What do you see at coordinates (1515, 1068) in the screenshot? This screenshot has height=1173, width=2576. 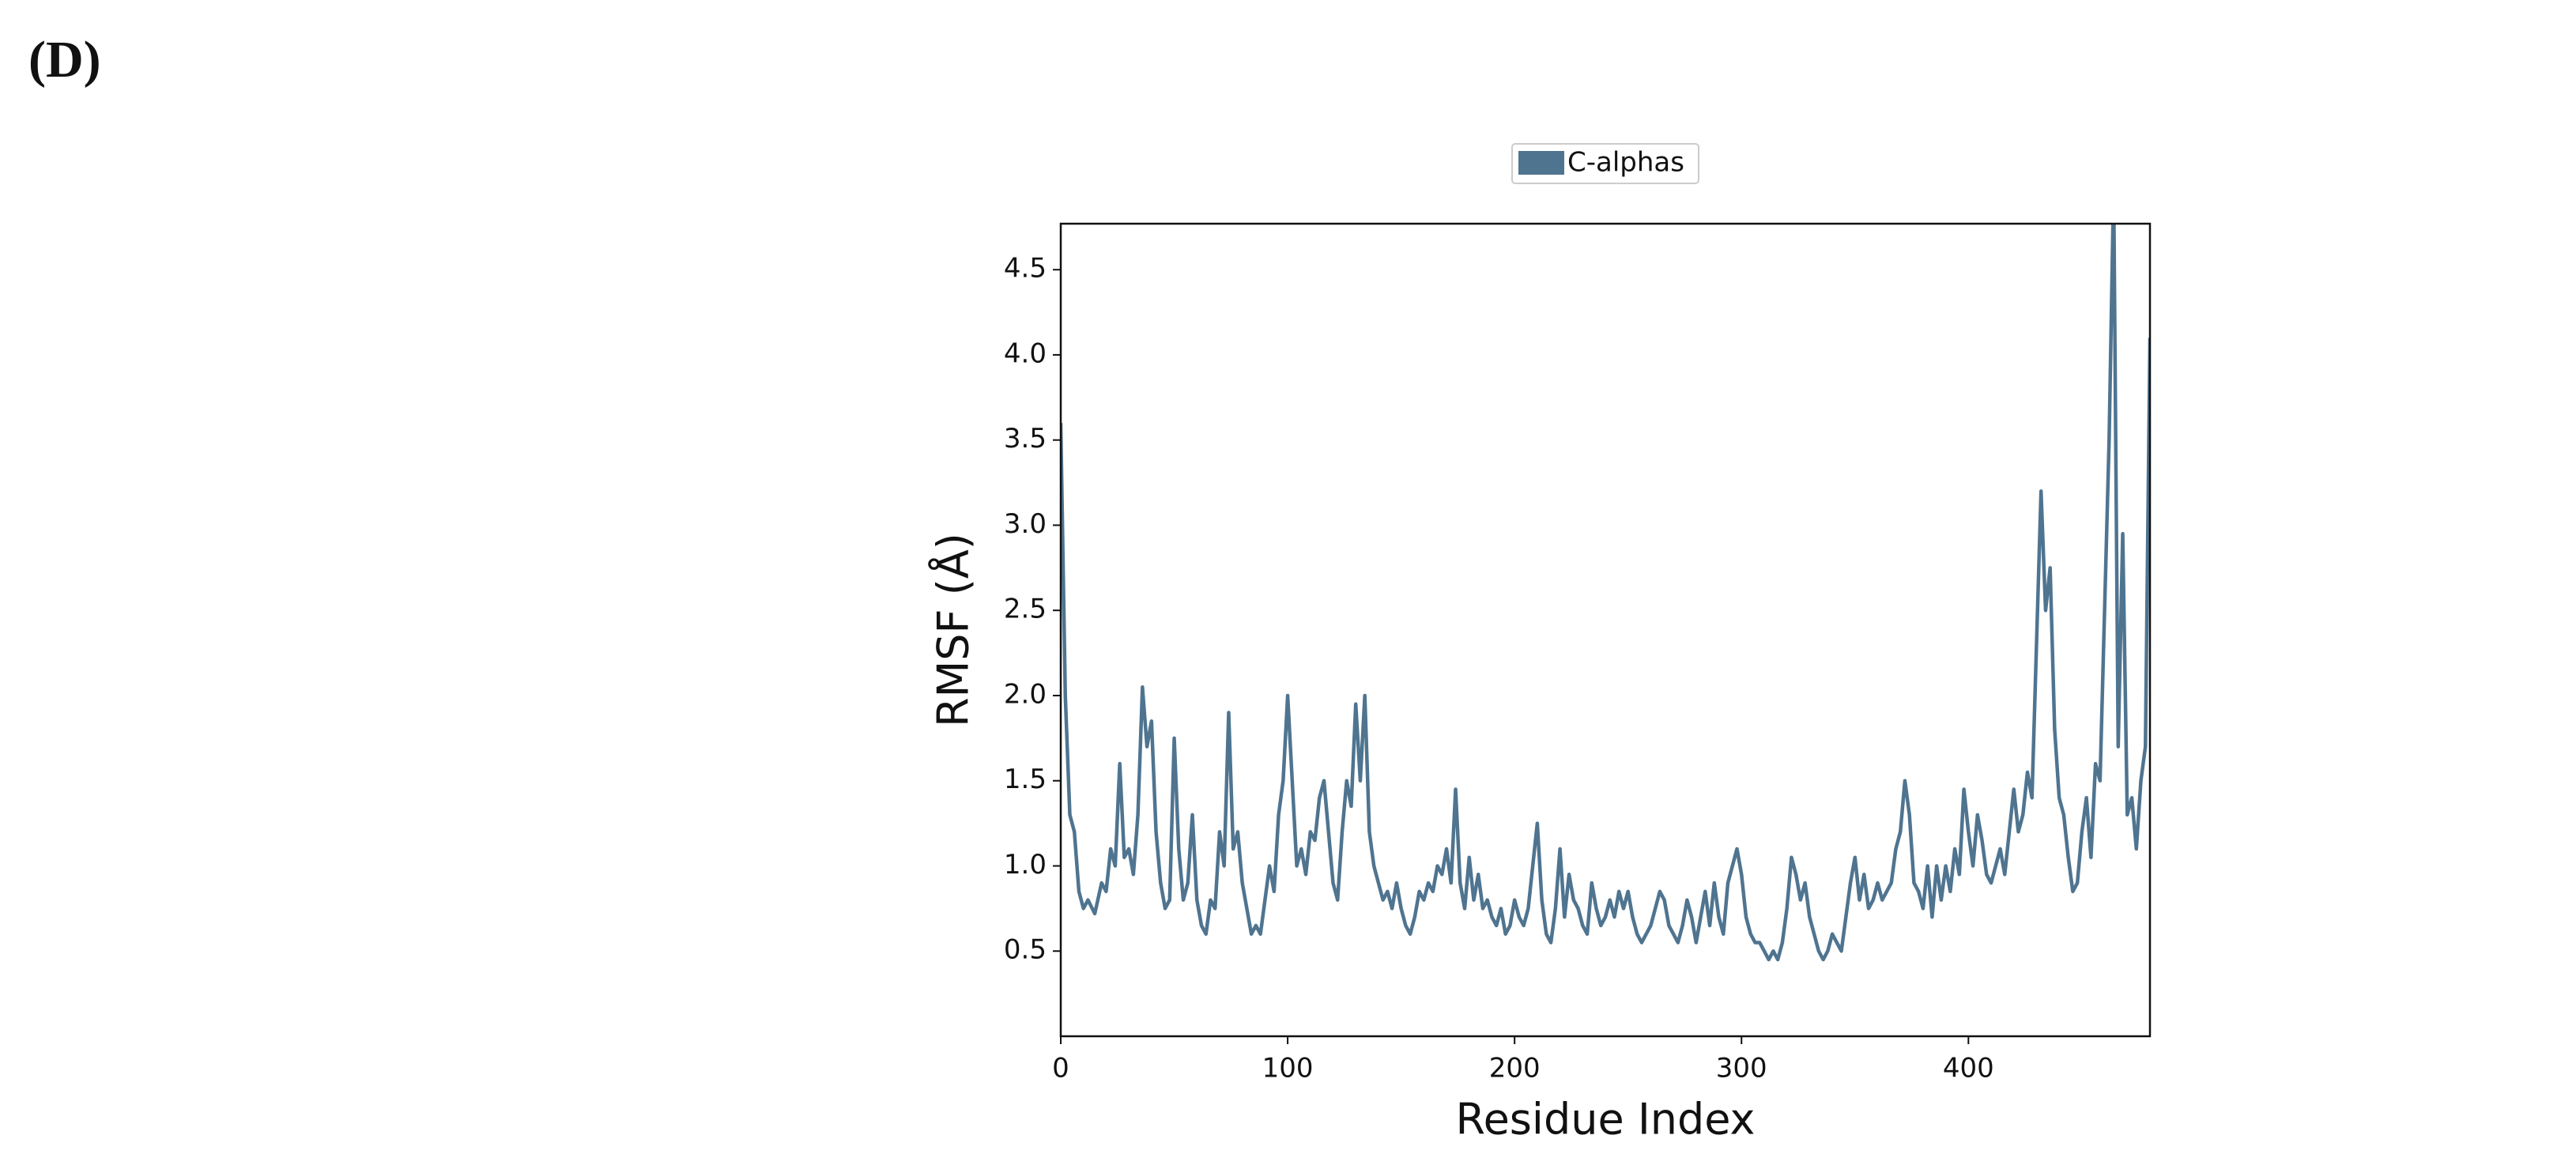 I see `x-tick-label: 200` at bounding box center [1515, 1068].